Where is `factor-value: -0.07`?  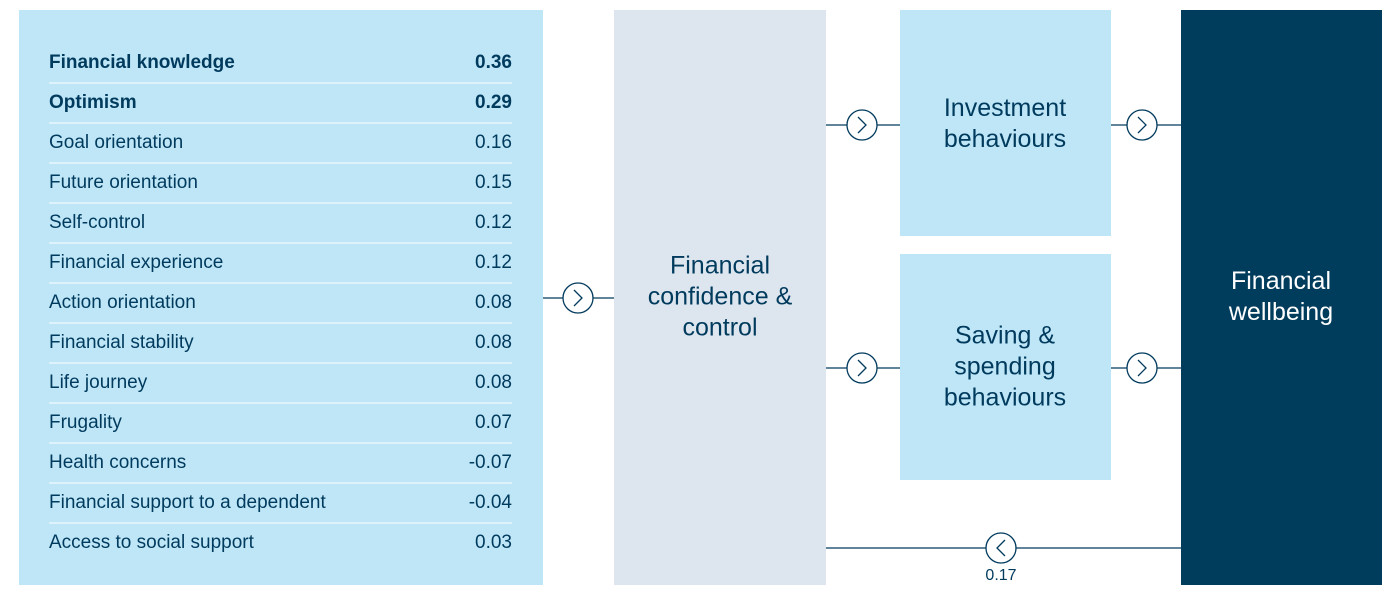
factor-value: -0.07 is located at coordinates (490, 462).